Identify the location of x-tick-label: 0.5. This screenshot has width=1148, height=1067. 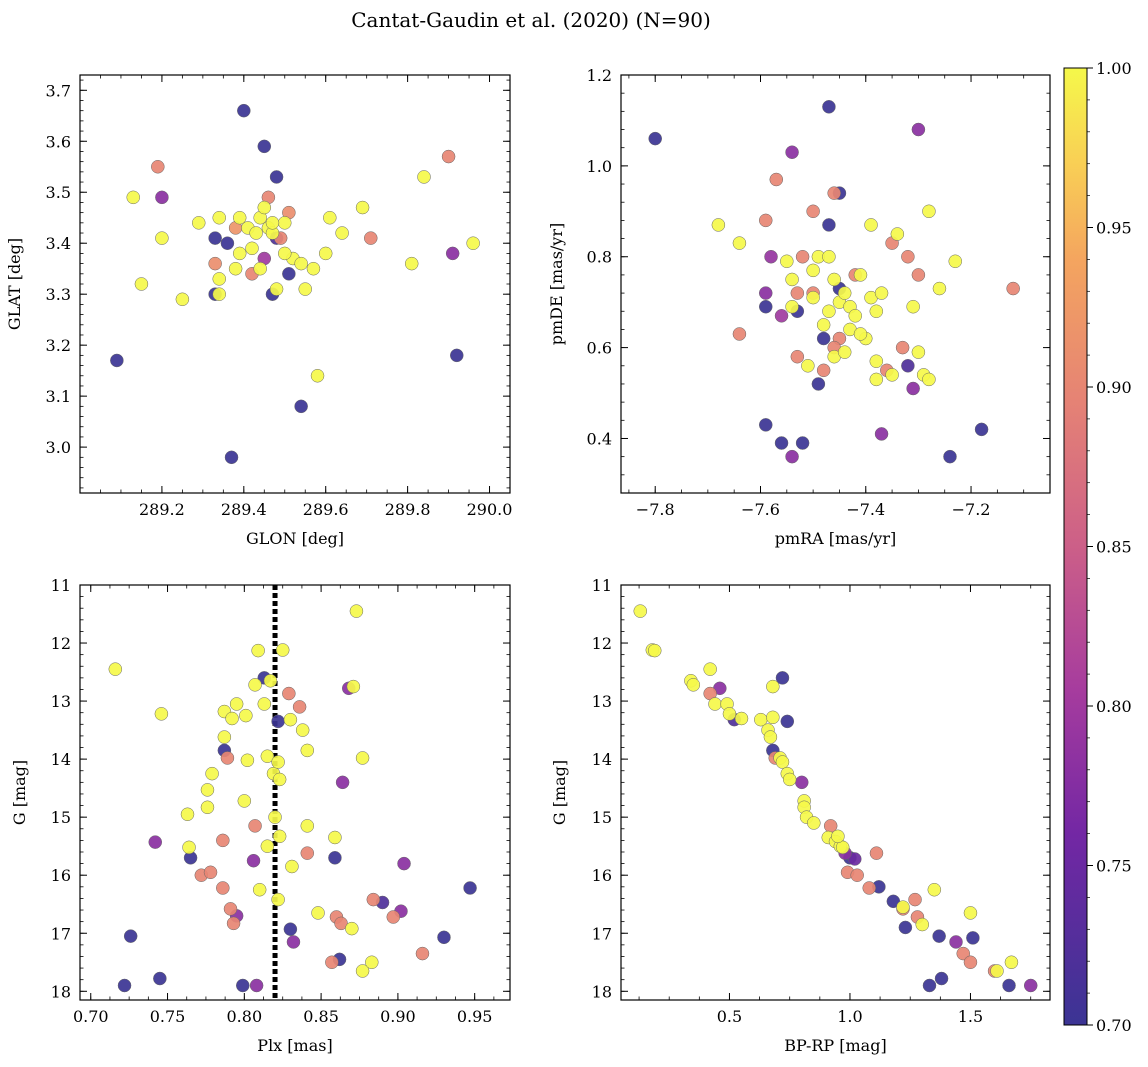
(729, 1016).